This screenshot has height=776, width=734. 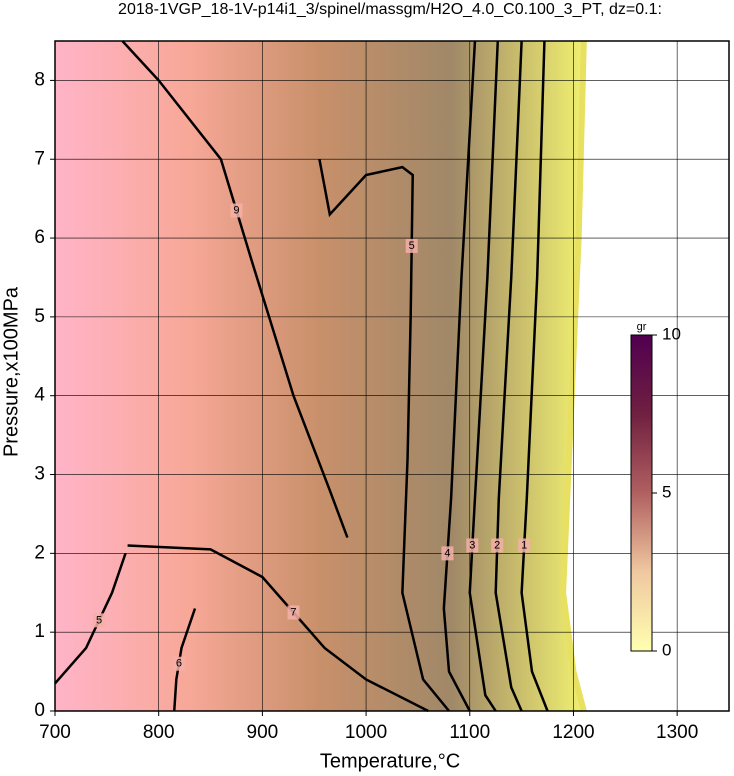 What do you see at coordinates (39, 316) in the screenshot?
I see `y-tick-label: 5` at bounding box center [39, 316].